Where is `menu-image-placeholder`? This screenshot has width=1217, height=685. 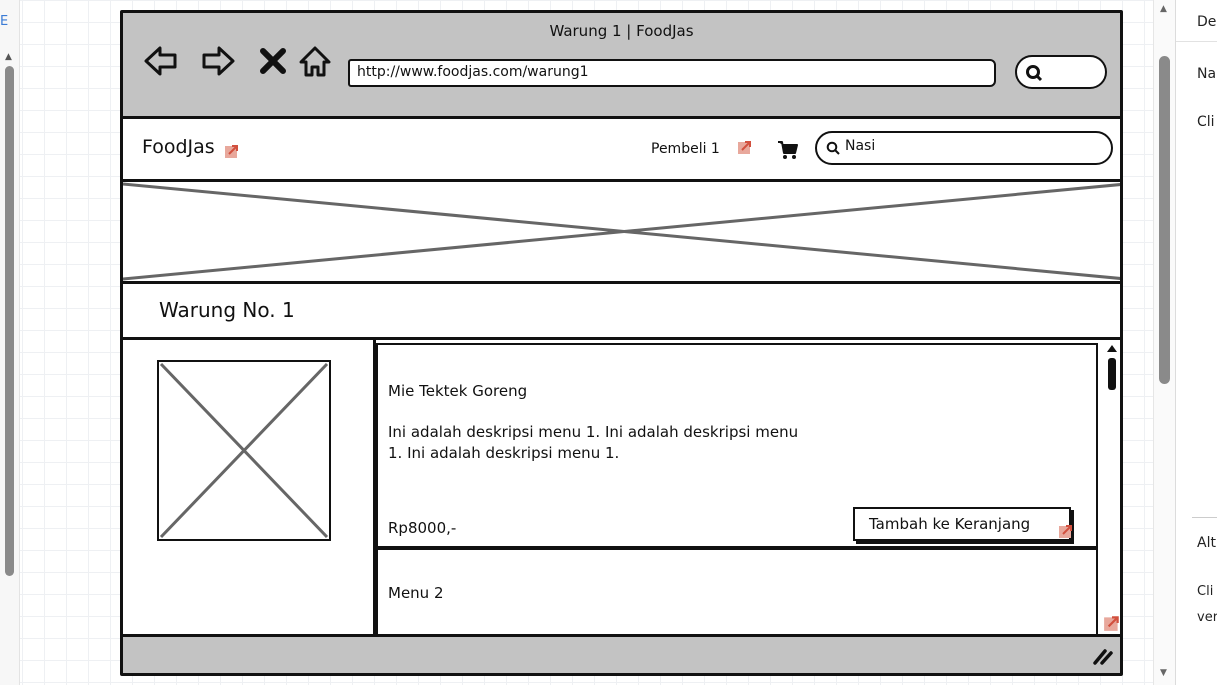 menu-image-placeholder is located at coordinates (244, 450).